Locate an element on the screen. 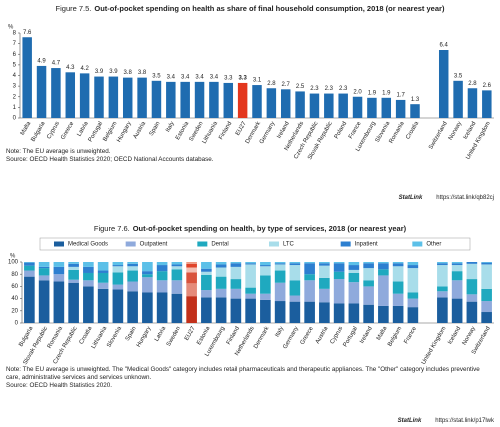 This screenshot has width=500, height=427. value-label: 4.7 is located at coordinates (56, 64).